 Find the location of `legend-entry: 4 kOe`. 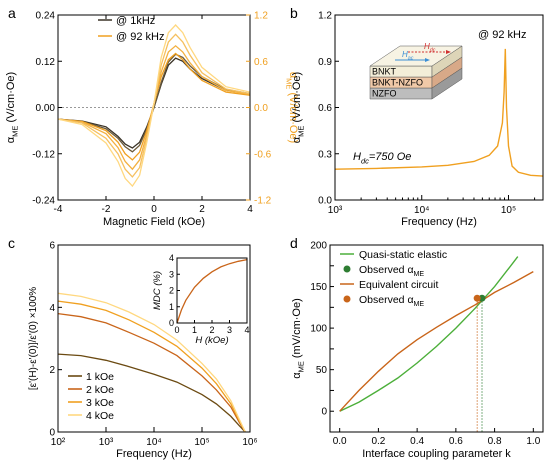

legend-entry: 4 kOe is located at coordinates (100, 416).